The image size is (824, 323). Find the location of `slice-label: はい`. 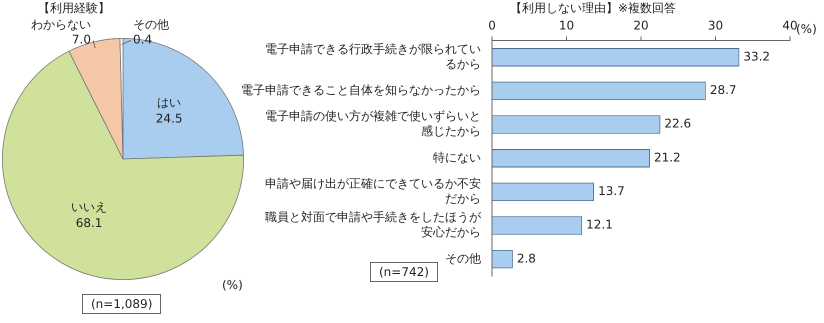

slice-label: はい is located at coordinates (169, 102).